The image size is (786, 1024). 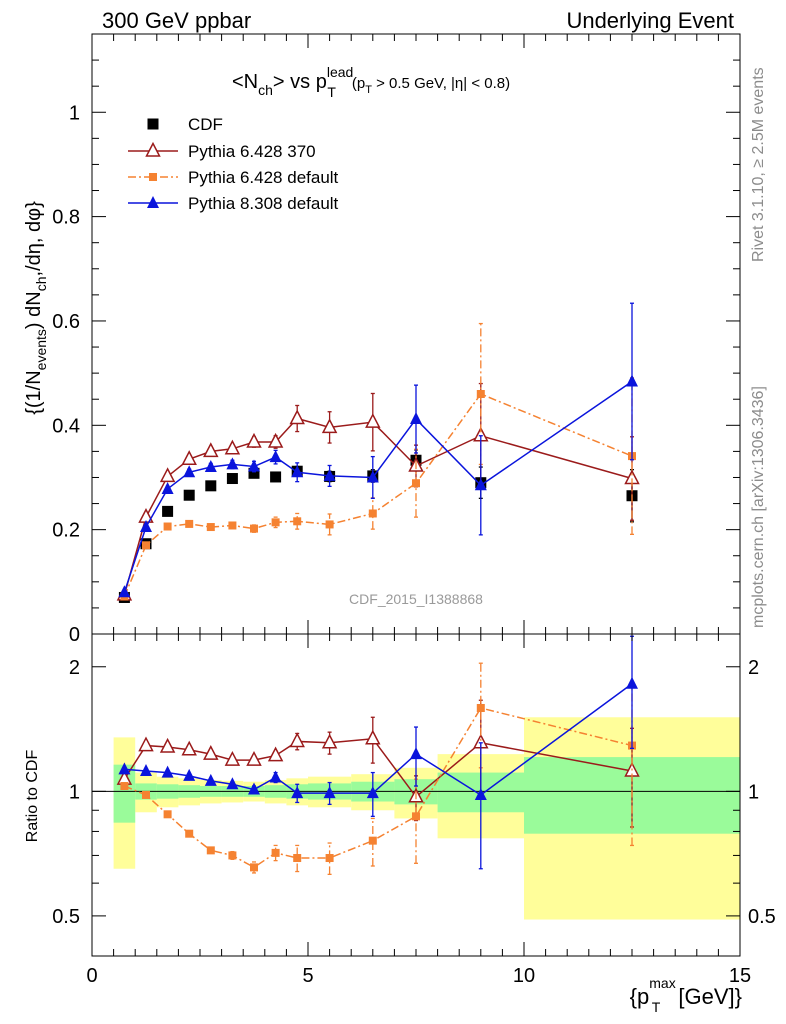 What do you see at coordinates (124, 793) in the screenshot?
I see `ratio-band-green` at bounding box center [124, 793].